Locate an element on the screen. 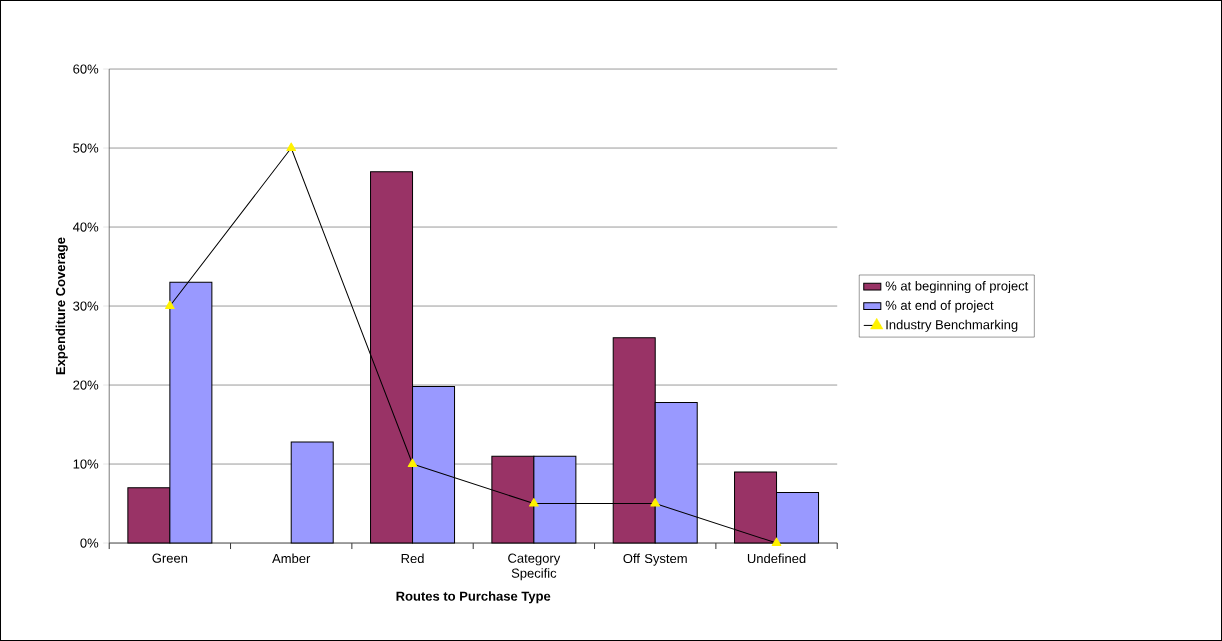 The image size is (1222, 641). y-tick-label: 20% is located at coordinates (86, 385).